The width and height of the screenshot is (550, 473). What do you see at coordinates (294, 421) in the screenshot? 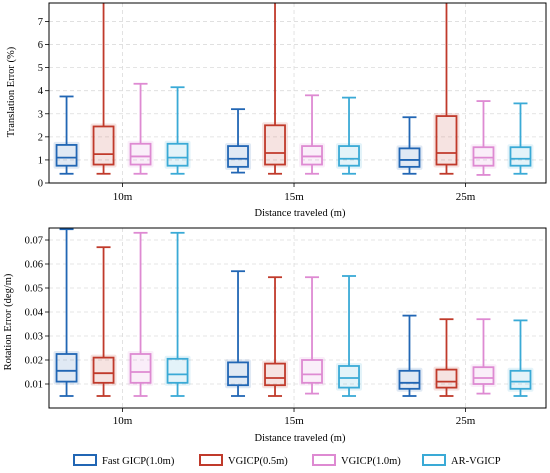
I see `rotation-x-tick-label: 15m` at bounding box center [294, 421].